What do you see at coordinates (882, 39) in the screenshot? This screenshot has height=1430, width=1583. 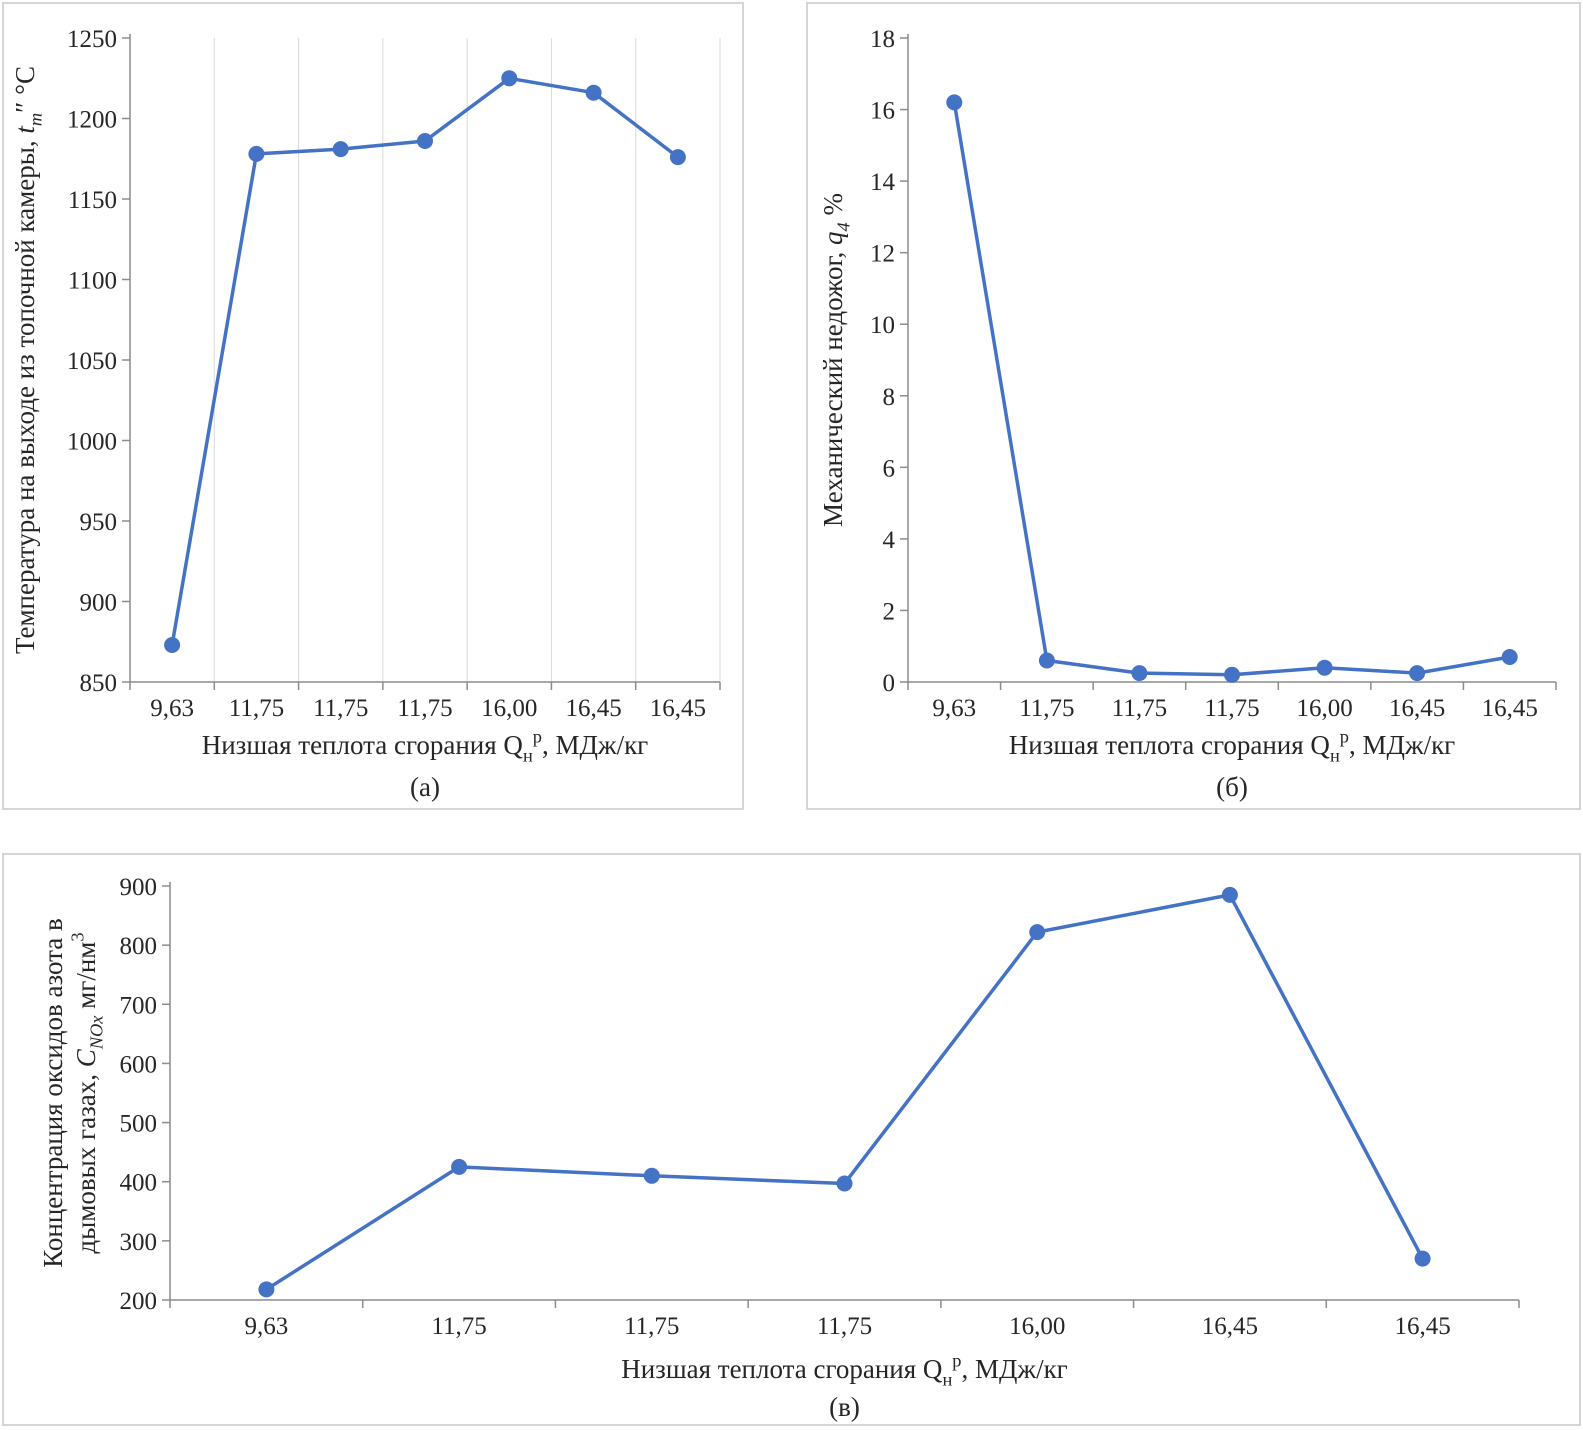 I see `y-tick-label: 18` at bounding box center [882, 39].